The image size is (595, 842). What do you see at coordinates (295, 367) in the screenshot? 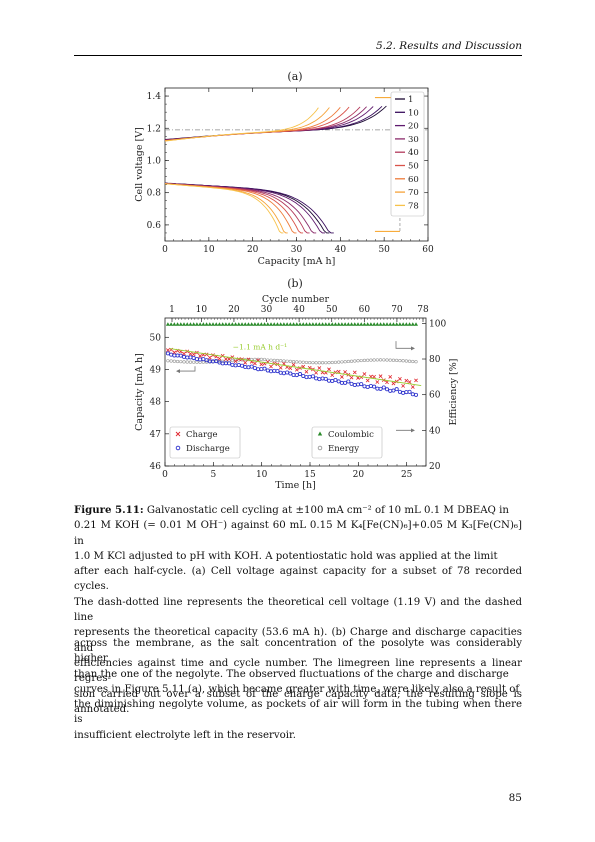
I see `regression-line` at bounding box center [295, 367].